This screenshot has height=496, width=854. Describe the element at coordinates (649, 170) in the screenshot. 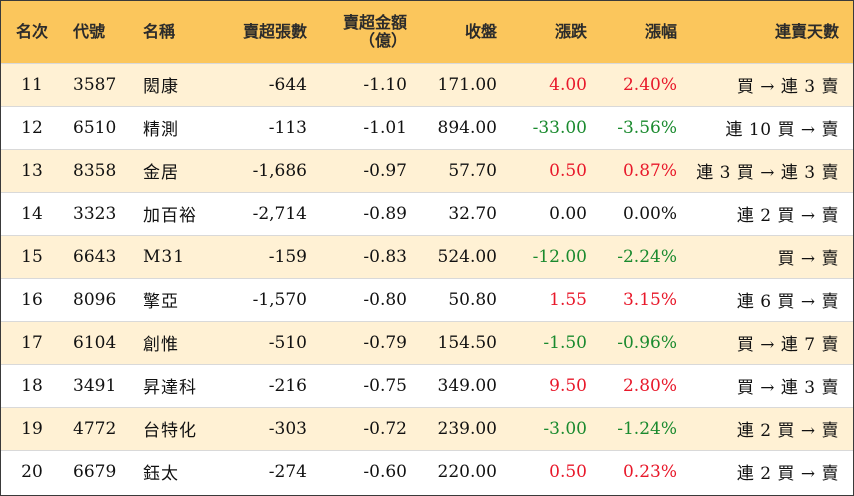

I see `cell-change-pct: 0.87%` at that location.